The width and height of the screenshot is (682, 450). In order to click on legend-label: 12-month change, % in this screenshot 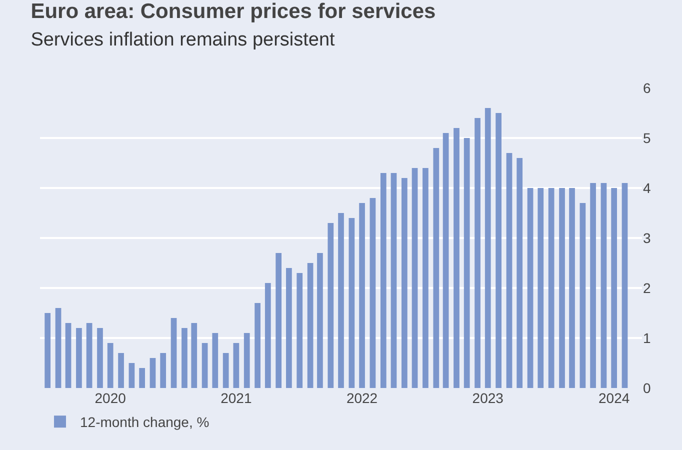, I will do `click(145, 422)`.